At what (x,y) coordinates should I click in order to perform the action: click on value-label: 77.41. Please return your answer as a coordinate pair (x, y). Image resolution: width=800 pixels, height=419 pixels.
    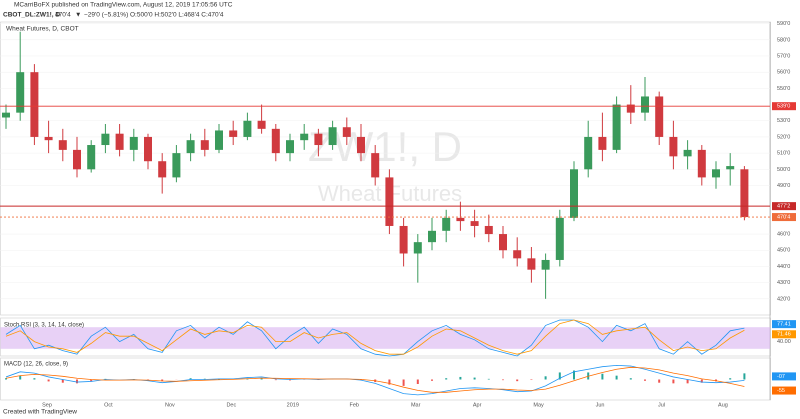
    Looking at the image, I should click on (784, 325).